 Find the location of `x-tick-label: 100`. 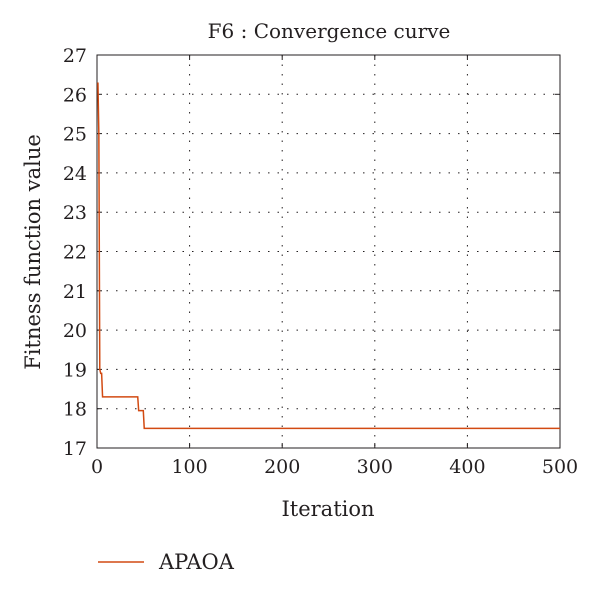

x-tick-label: 100 is located at coordinates (189, 467).